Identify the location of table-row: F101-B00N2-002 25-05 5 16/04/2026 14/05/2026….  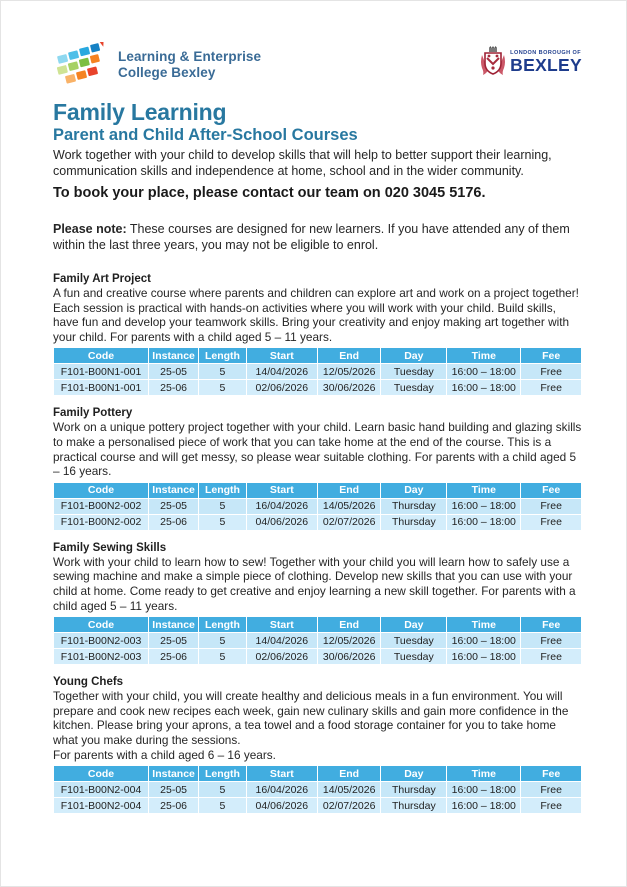
(317, 506).